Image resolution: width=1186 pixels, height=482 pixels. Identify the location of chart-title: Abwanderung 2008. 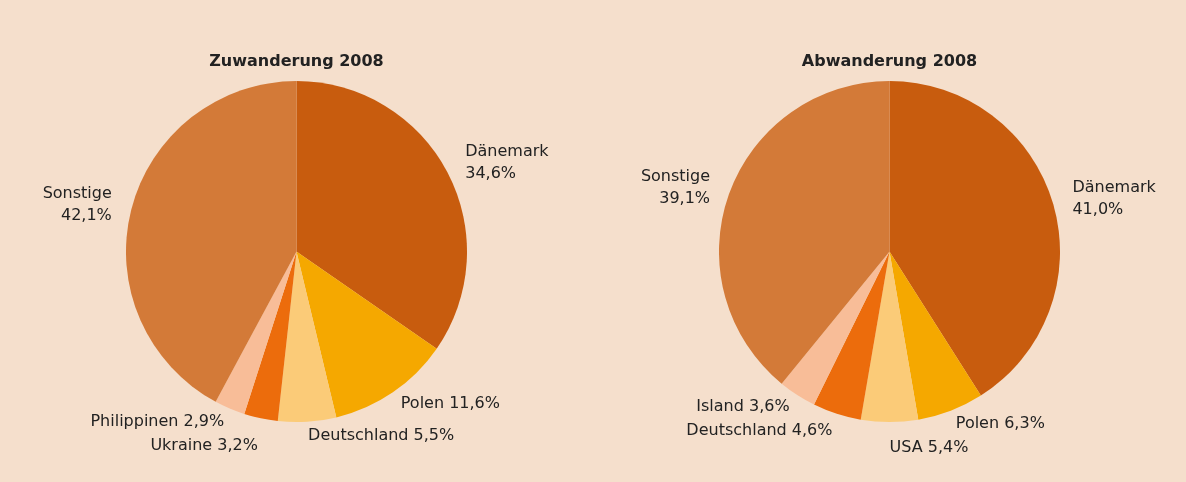
(889, 60).